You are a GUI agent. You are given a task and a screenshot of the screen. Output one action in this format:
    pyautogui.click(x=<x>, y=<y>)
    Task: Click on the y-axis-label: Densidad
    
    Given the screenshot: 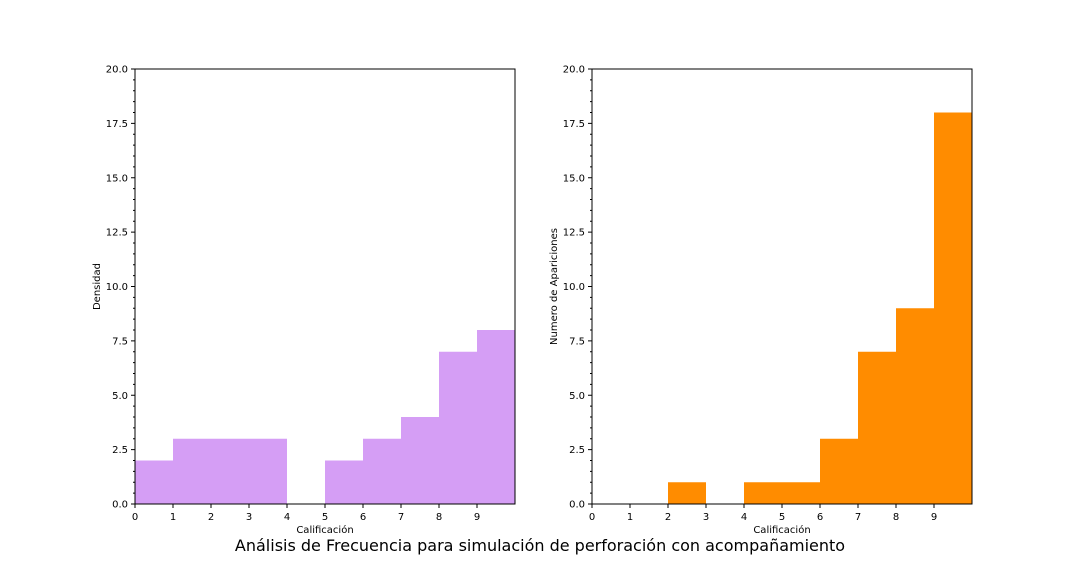 What is the action you would take?
    pyautogui.click(x=97, y=286)
    